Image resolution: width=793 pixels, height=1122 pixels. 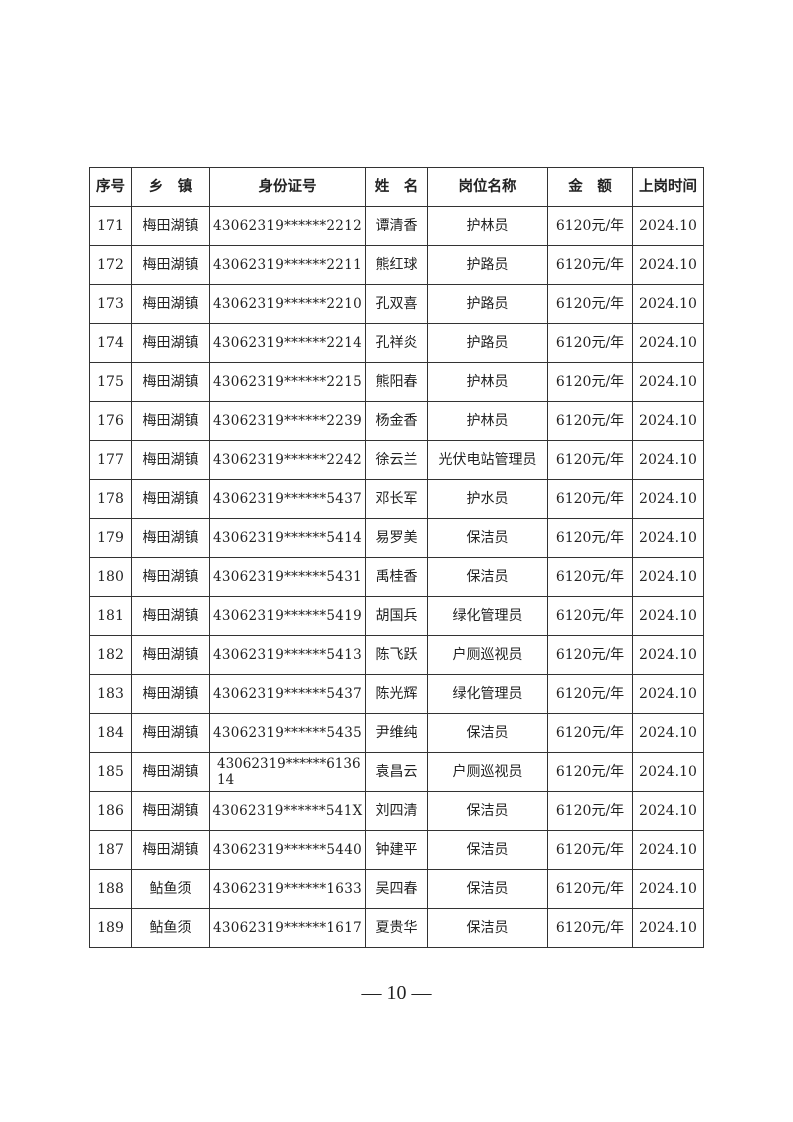 I want to click on header-amount: 金 额, so click(x=590, y=187).